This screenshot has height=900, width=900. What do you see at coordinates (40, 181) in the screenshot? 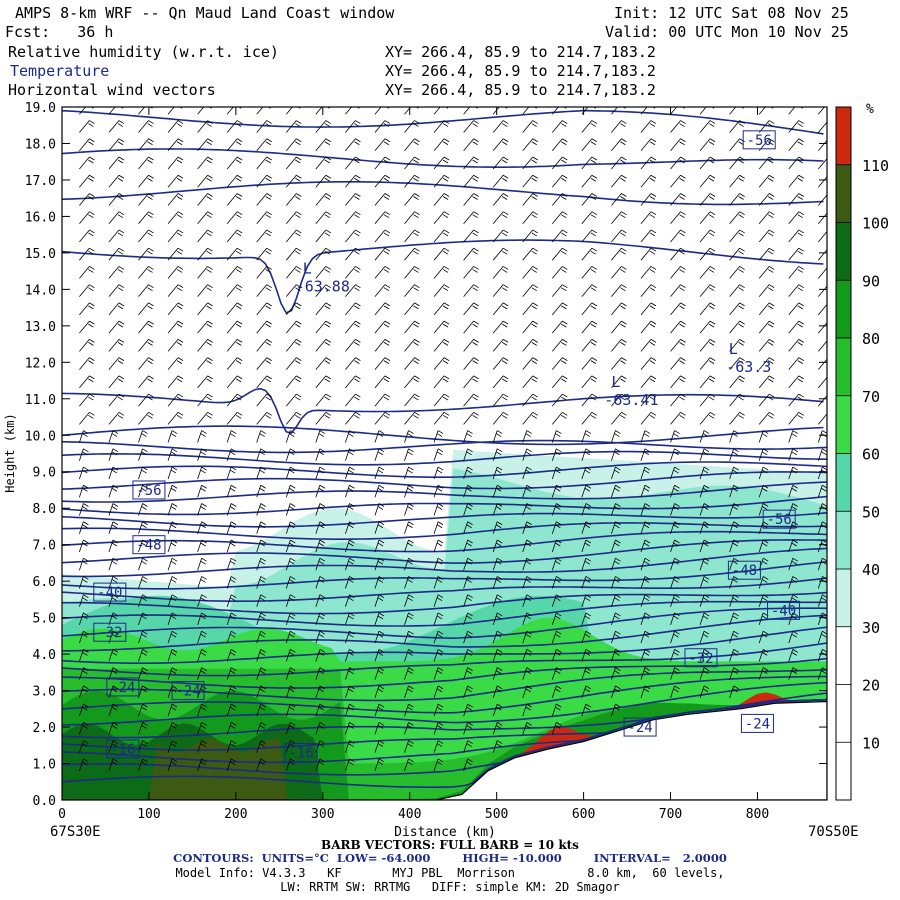
I see `y-tick-label: 17.0` at bounding box center [40, 181].